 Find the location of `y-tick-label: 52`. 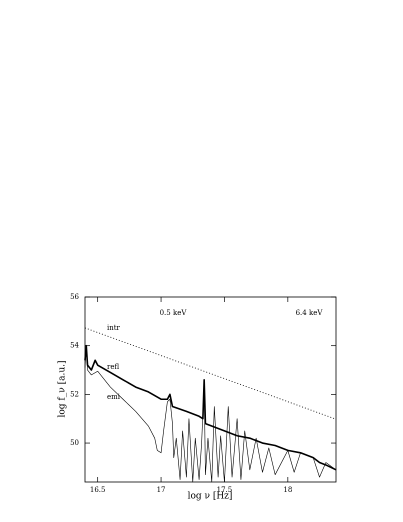

y-tick-label: 52 is located at coordinates (74, 394).